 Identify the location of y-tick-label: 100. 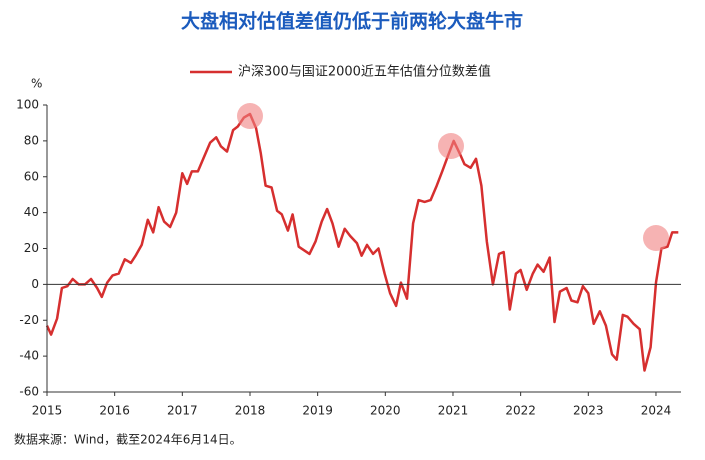
(27, 105).